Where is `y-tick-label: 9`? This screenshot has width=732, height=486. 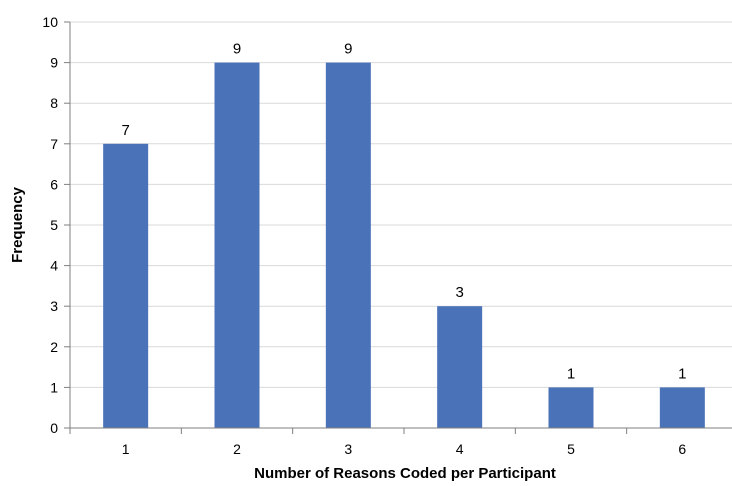 y-tick-label: 9 is located at coordinates (54, 63).